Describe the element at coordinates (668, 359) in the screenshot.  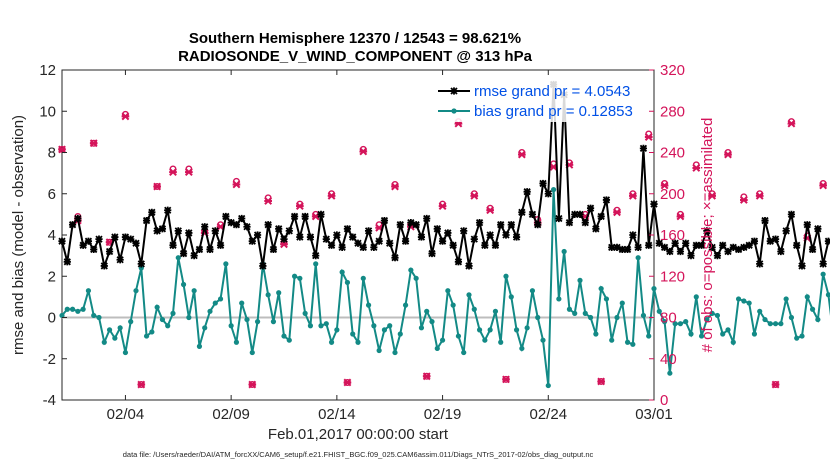
I see `y-right-tick-label: 40` at that location.